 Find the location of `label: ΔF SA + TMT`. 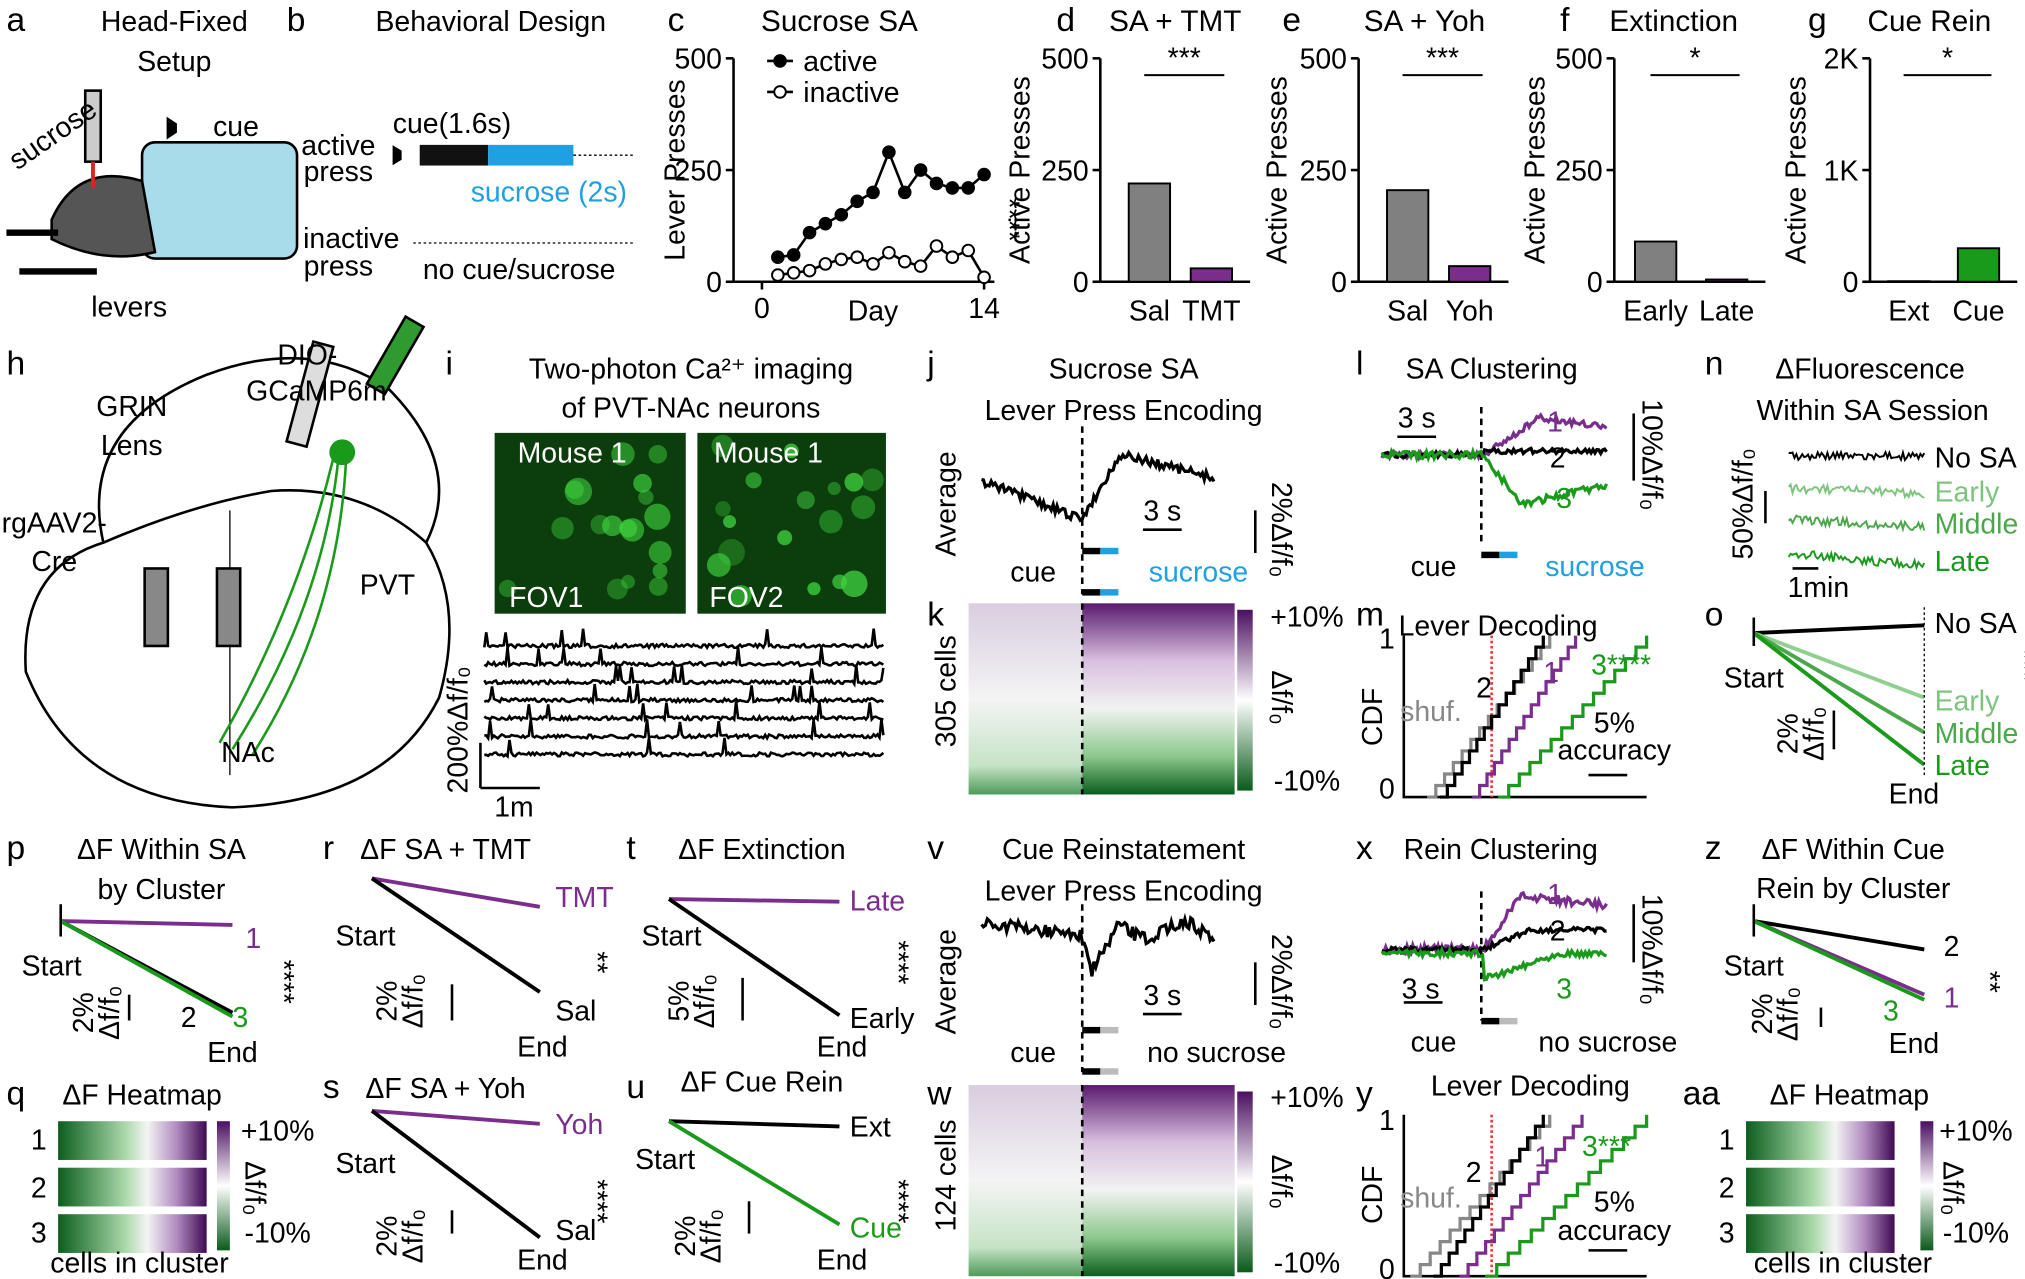

label: ΔF SA + TMT is located at coordinates (445, 850).